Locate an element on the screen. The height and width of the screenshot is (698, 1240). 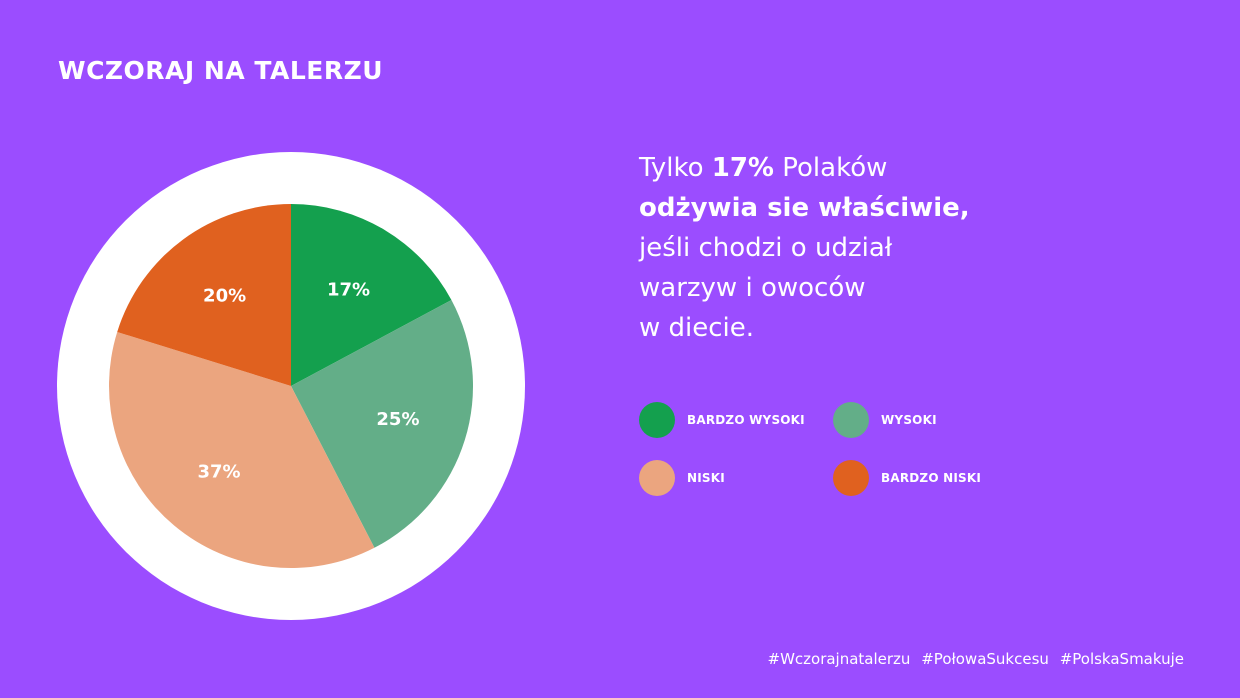
pie-slice-label: 20% is located at coordinates (224, 295).